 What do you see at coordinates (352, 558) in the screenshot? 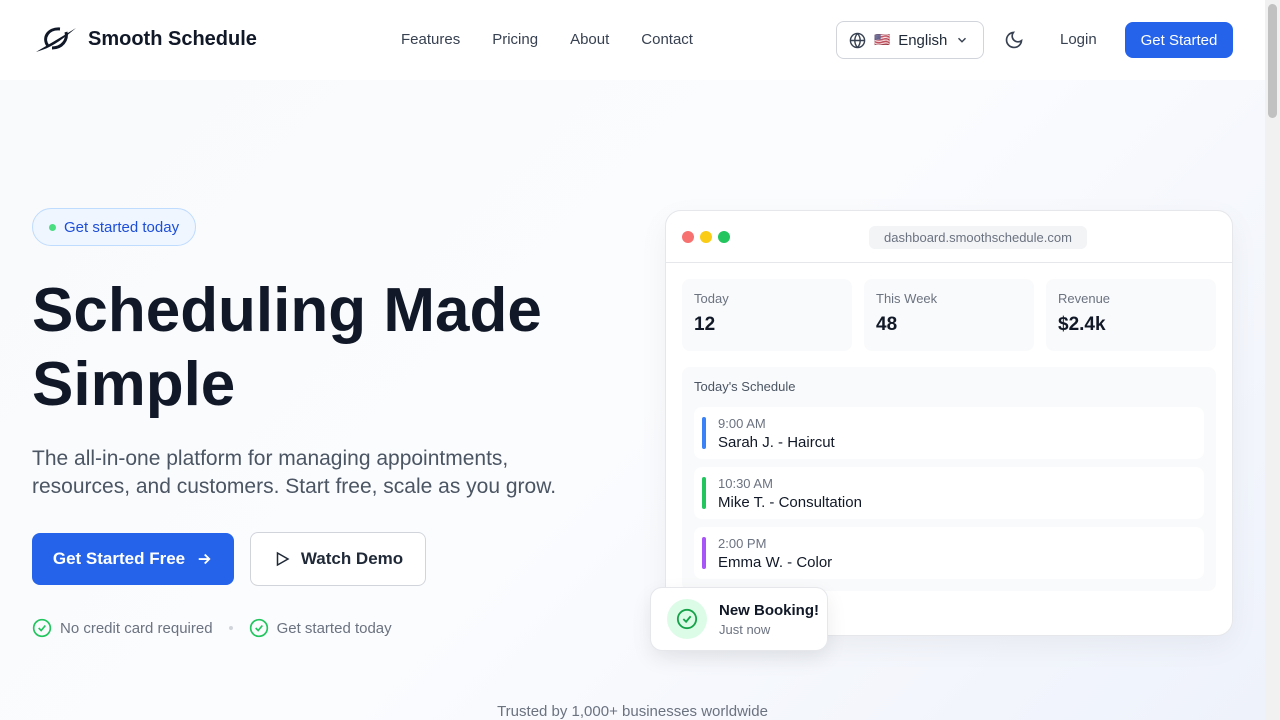
I see `button-label: Watch Demo` at bounding box center [352, 558].